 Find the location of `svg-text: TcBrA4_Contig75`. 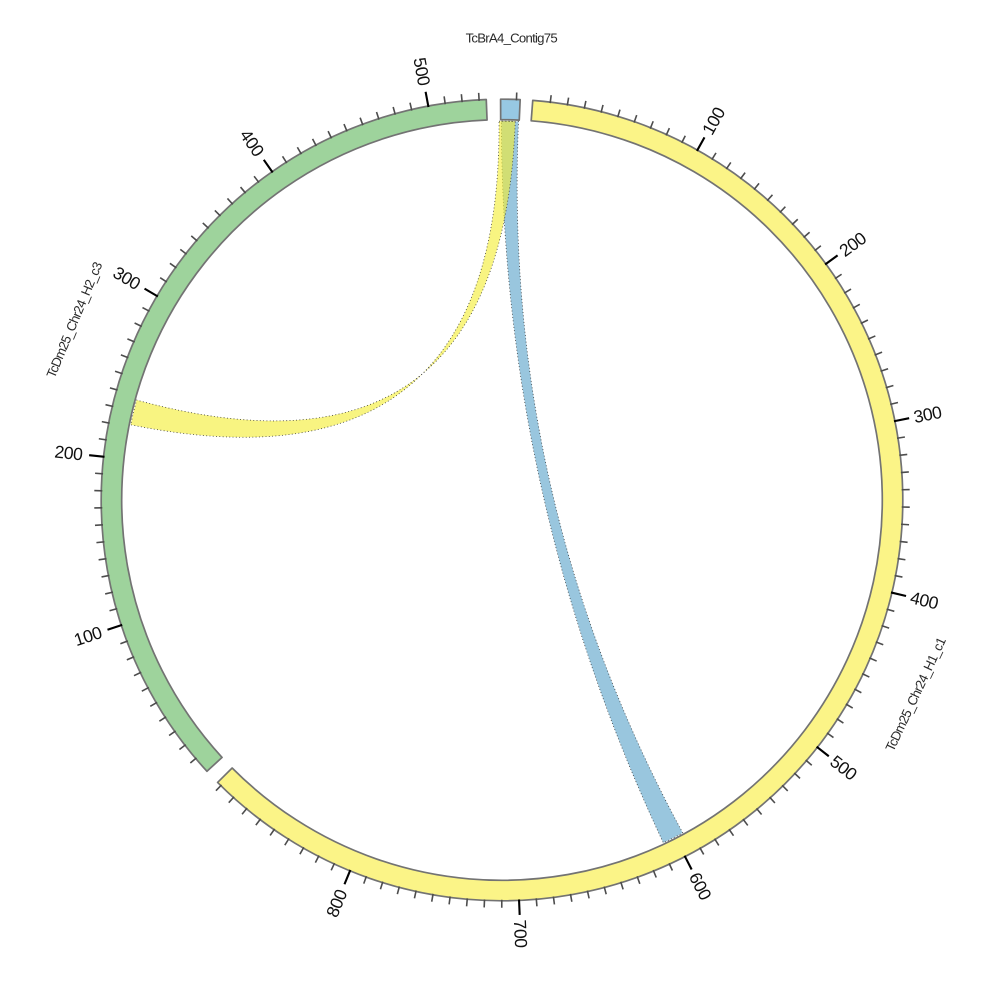

svg-text: TcBrA4_Contig75 is located at coordinates (512, 38).